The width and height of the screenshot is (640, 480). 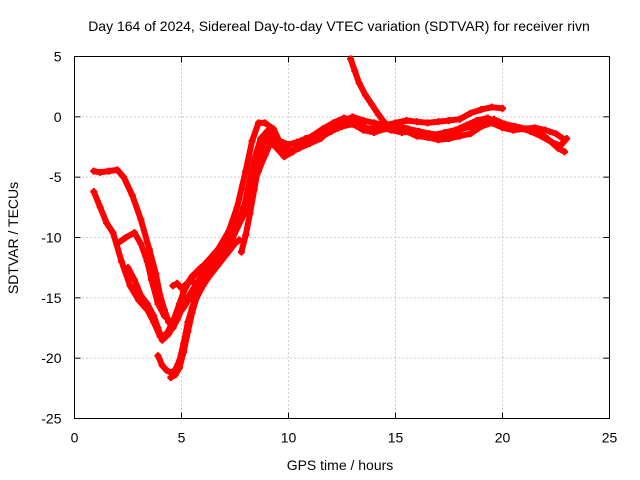 I want to click on x-tick-label: 25, so click(x=610, y=438).